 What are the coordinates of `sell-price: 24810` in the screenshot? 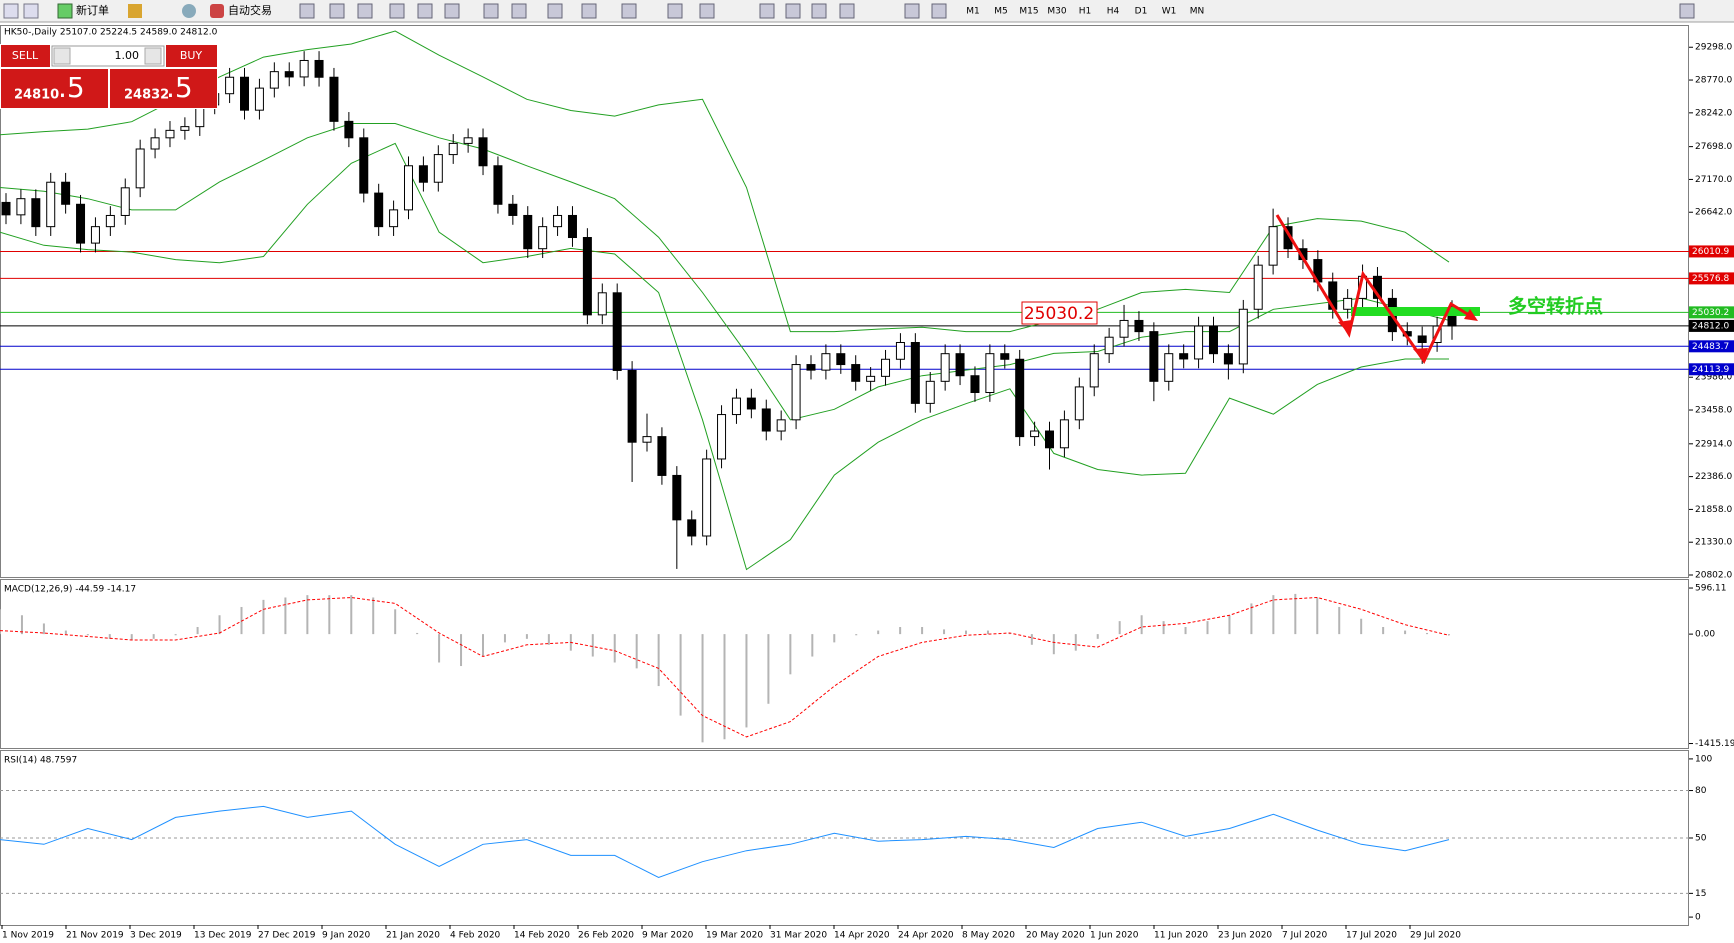 It's located at (36, 95).